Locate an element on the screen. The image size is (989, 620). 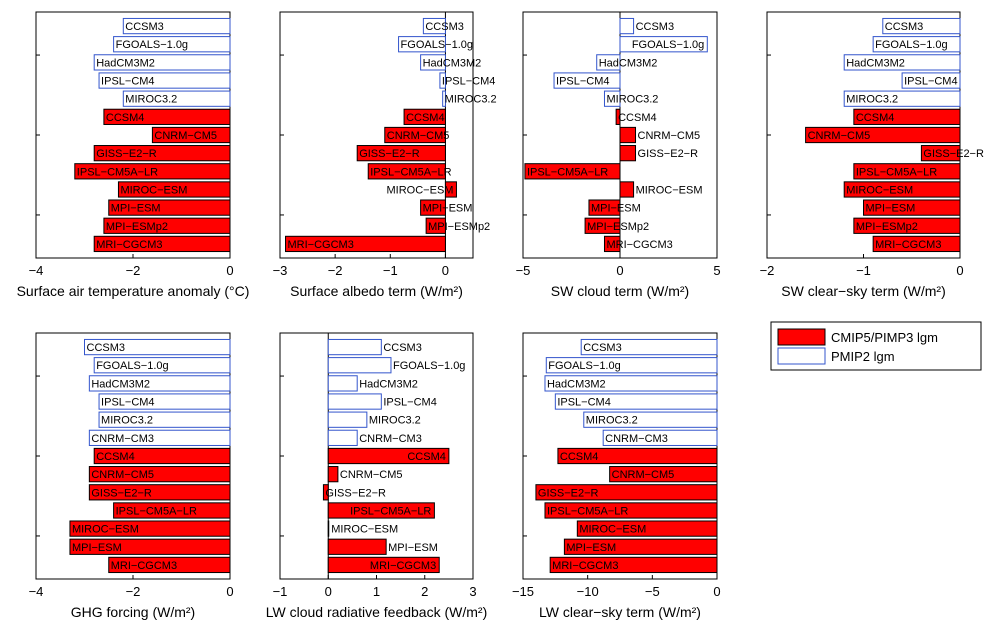
x-axis-label: SW clear−sky term (W/m²) is located at coordinates (863, 291).